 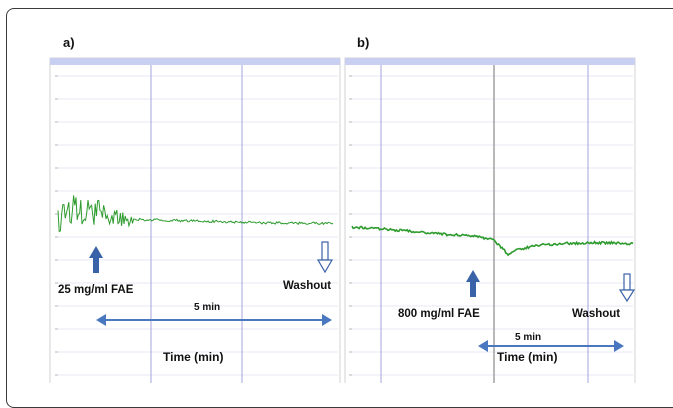 What do you see at coordinates (307, 286) in the screenshot?
I see `panel-a-washout-label: Washout` at bounding box center [307, 286].